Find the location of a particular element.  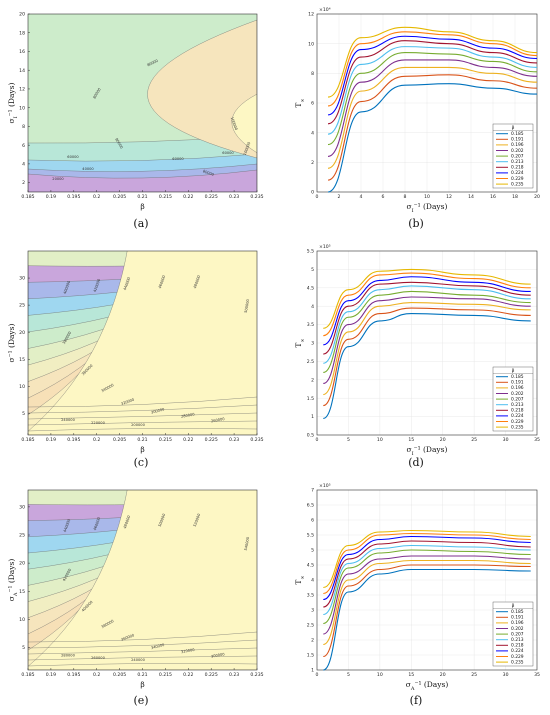

x-tick-label: 30 is located at coordinates (506, 675).